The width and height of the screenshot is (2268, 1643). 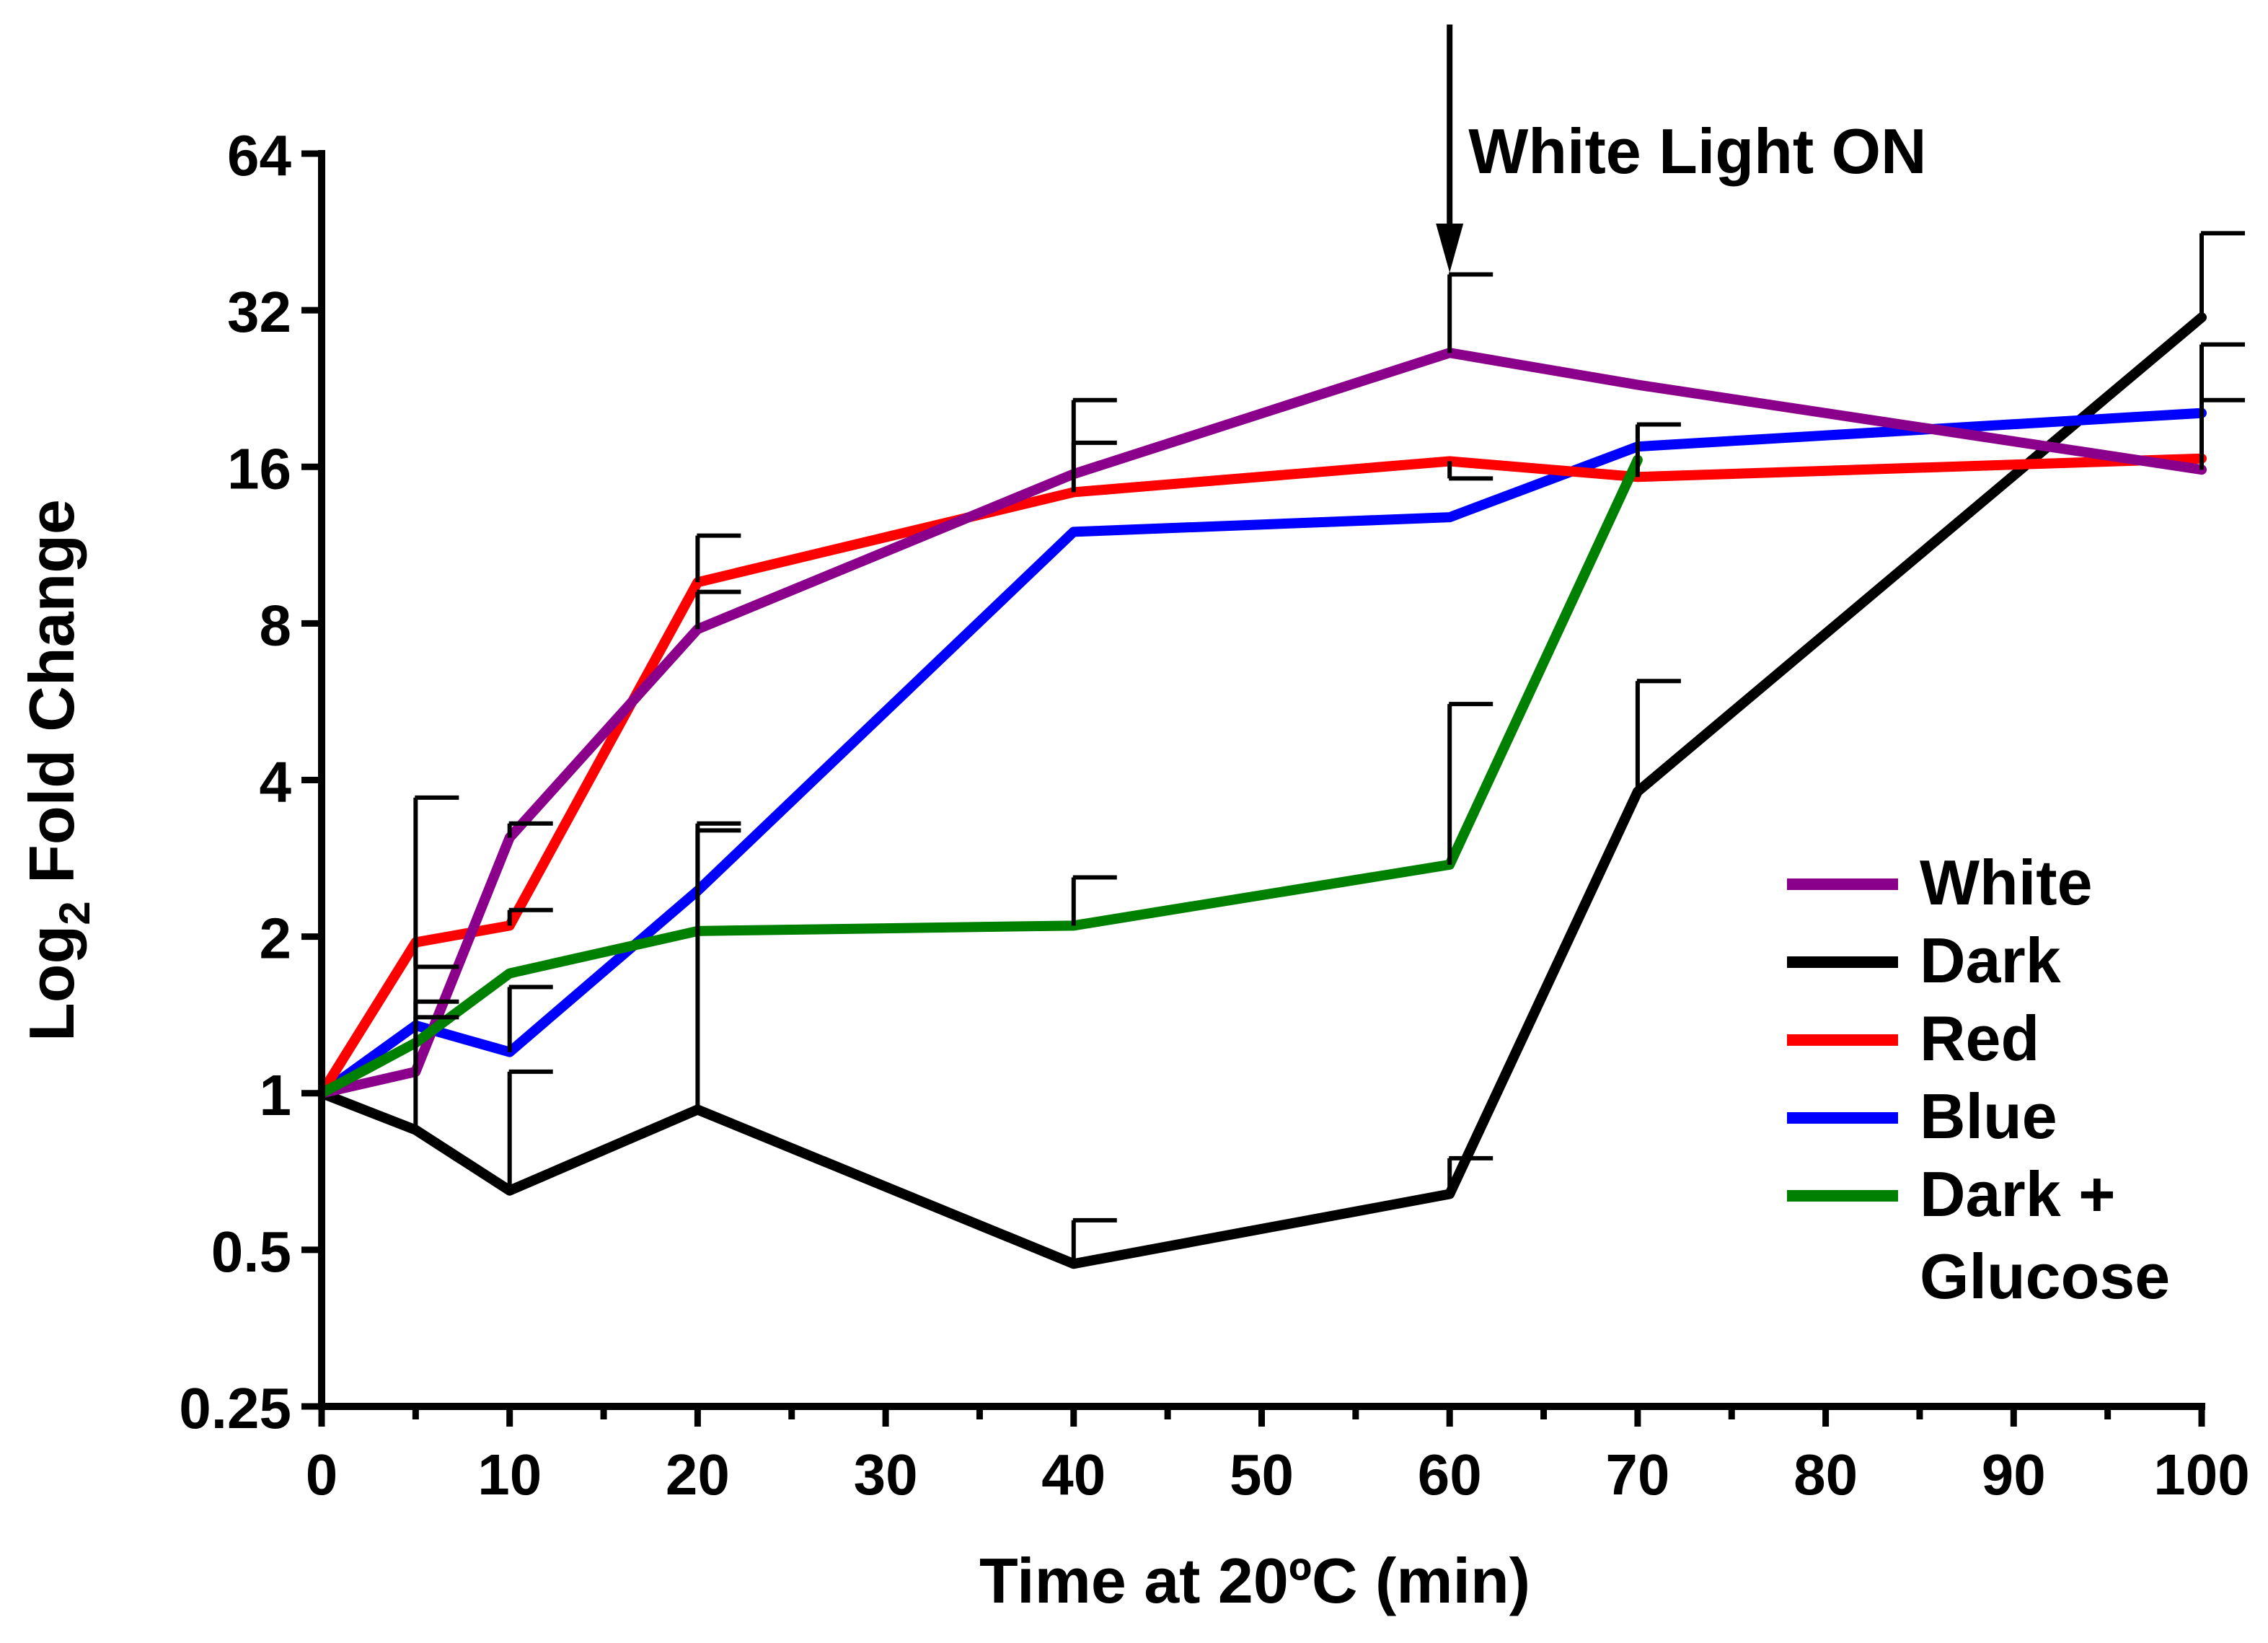 What do you see at coordinates (1094, 816) in the screenshot?
I see `errorbars-dark-glucose` at bounding box center [1094, 816].